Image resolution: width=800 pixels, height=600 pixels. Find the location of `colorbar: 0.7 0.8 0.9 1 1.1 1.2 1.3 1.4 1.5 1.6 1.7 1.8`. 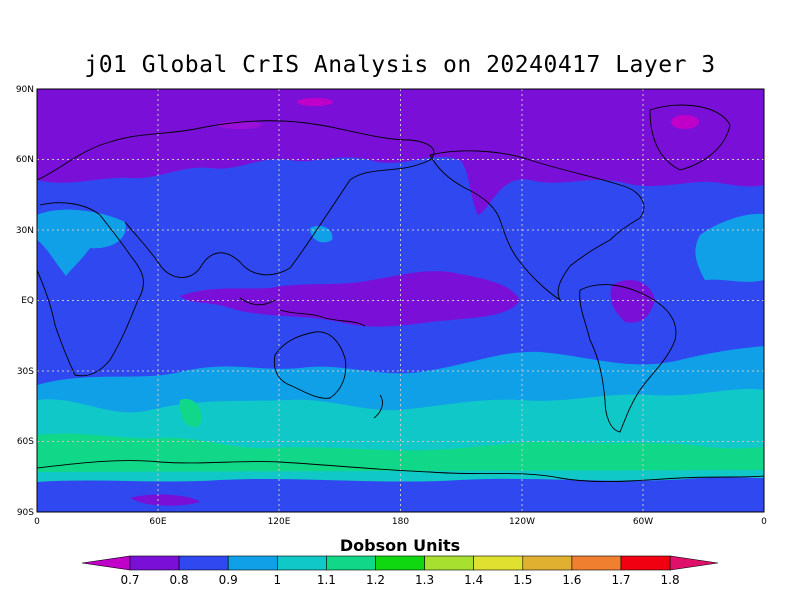

colorbar: 0.7 0.8 0.9 1 1.1 1.2 1.3 1.4 1.5 1.6 1.7 1.8 is located at coordinates (400, 571).